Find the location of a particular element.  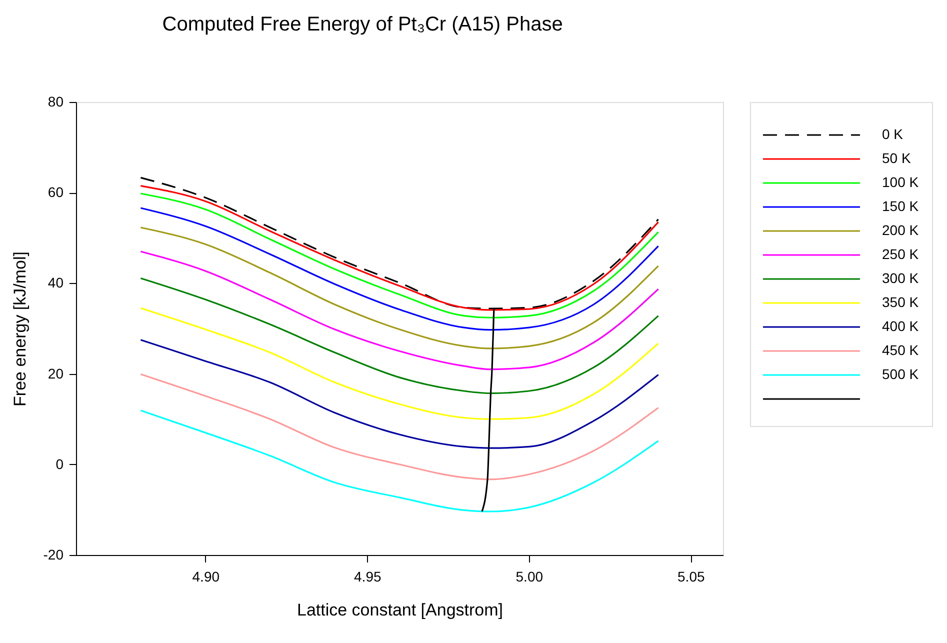

text: 350 K is located at coordinates (901, 302).